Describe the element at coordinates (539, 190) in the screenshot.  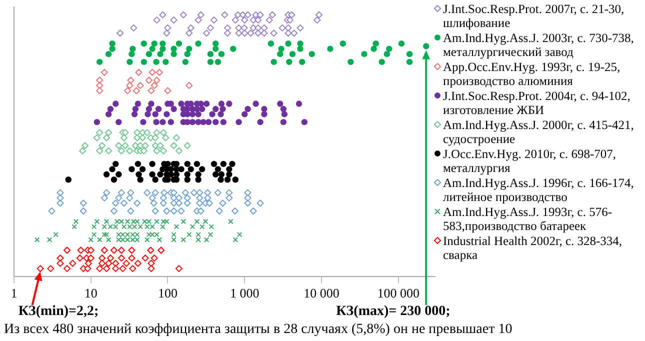
I see `legend-label: Am.Ind.Hyg.Ass.J. 1996г, с. 166-174, литейное производство` at that location.